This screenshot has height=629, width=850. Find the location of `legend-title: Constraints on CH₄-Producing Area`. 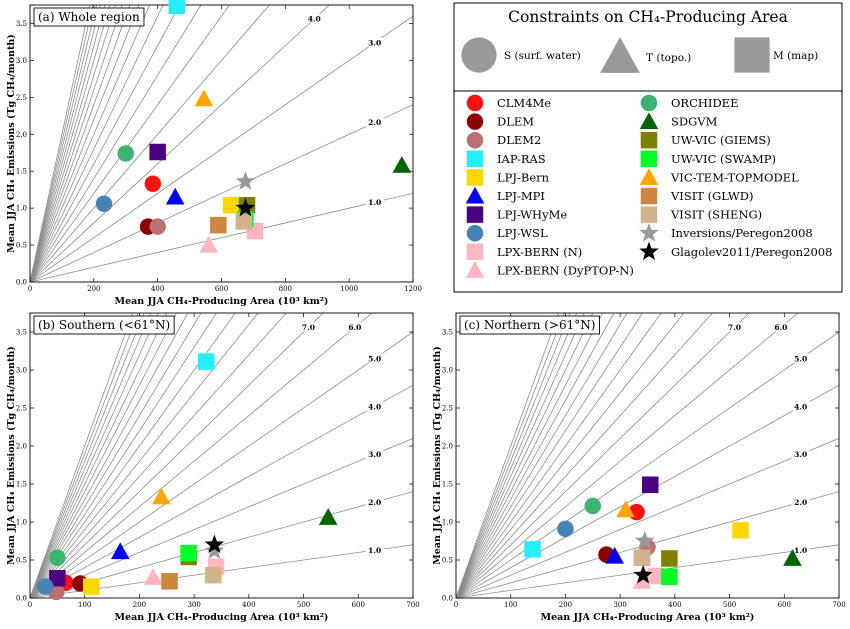

legend-title: Constraints on CH₄-Producing Area is located at coordinates (648, 17).